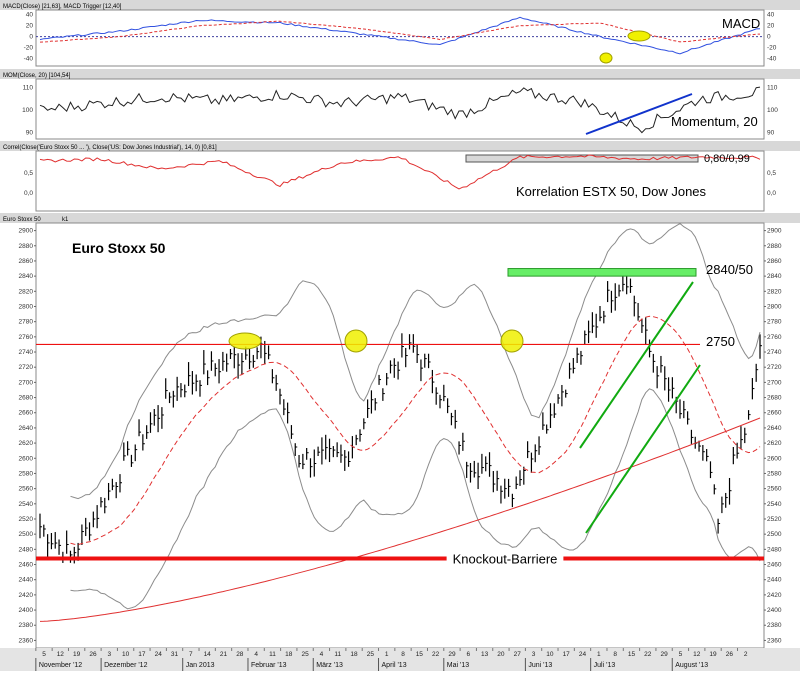  I want to click on x-month-label: November '12, so click(60, 665).